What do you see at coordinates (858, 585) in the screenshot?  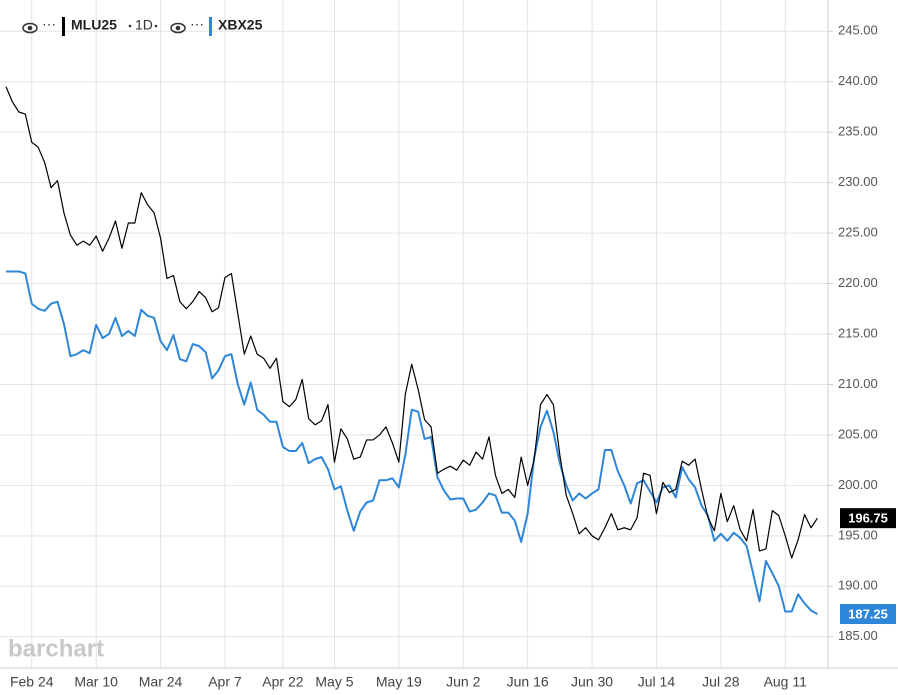 I see `y-tick-label: 190.00` at bounding box center [858, 585].